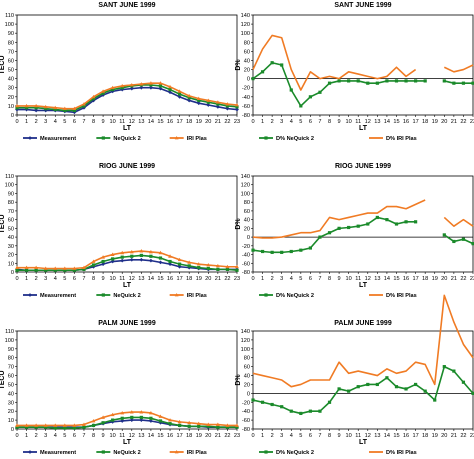 The image size is (474, 459). I want to click on x-tick-label: 11, so click(122, 122).